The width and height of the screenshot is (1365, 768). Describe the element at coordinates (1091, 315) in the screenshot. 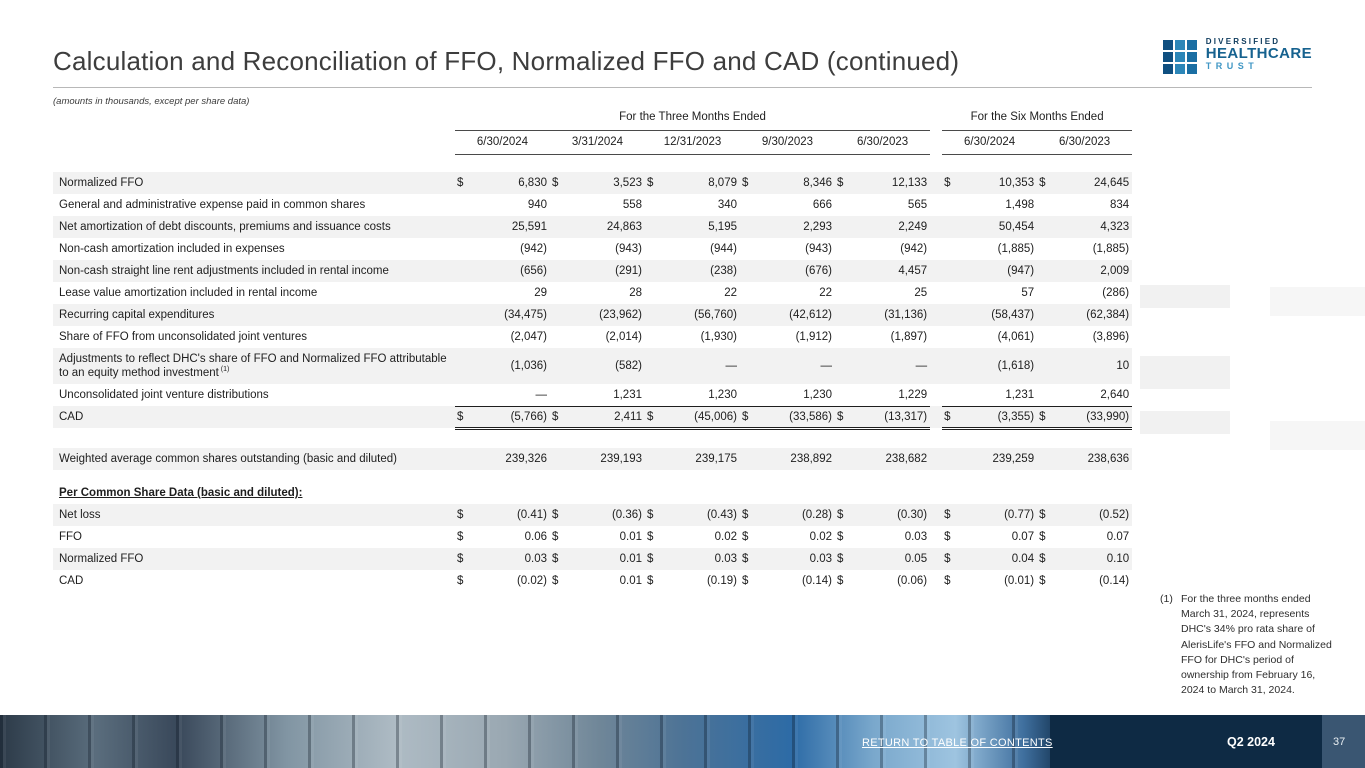

I see `cell-value: (62,384)` at that location.